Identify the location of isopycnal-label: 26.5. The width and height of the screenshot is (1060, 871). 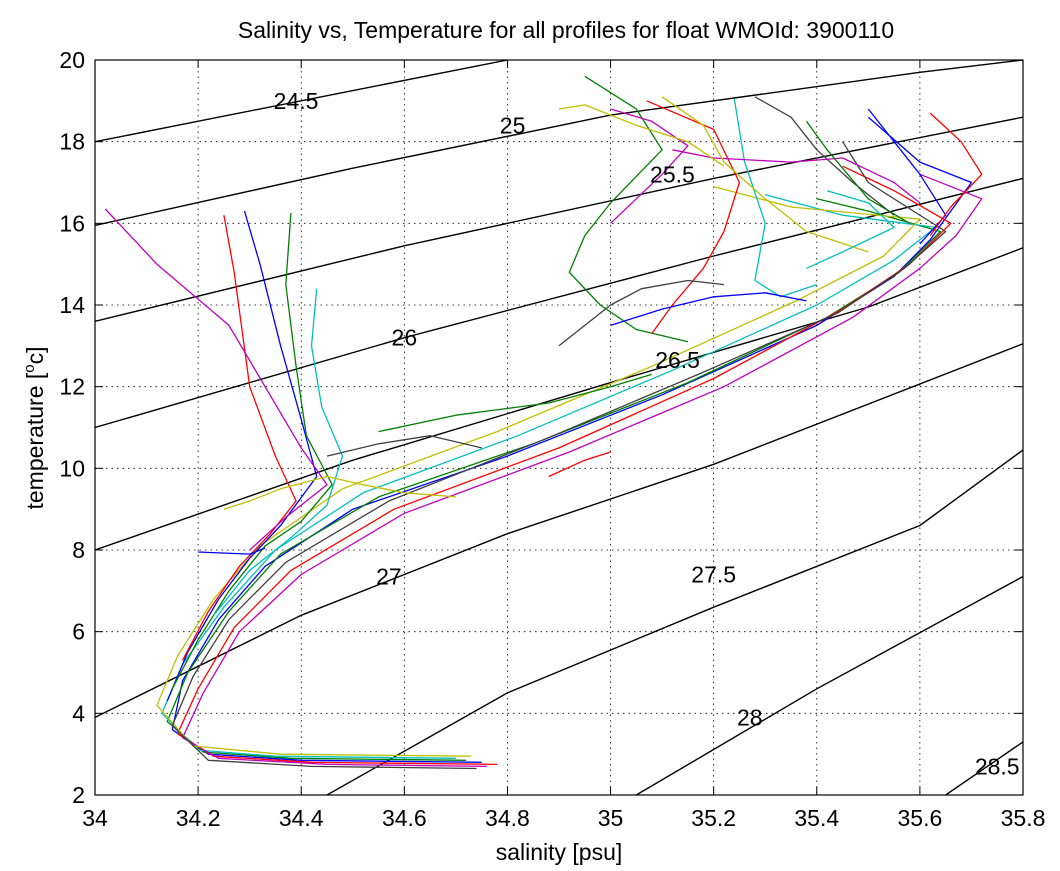
(677, 360).